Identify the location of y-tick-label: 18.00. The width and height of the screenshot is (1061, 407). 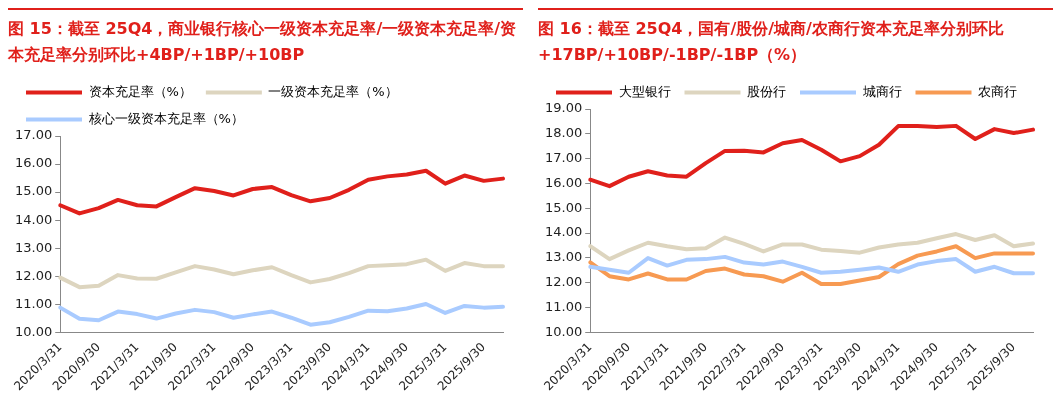
(564, 133).